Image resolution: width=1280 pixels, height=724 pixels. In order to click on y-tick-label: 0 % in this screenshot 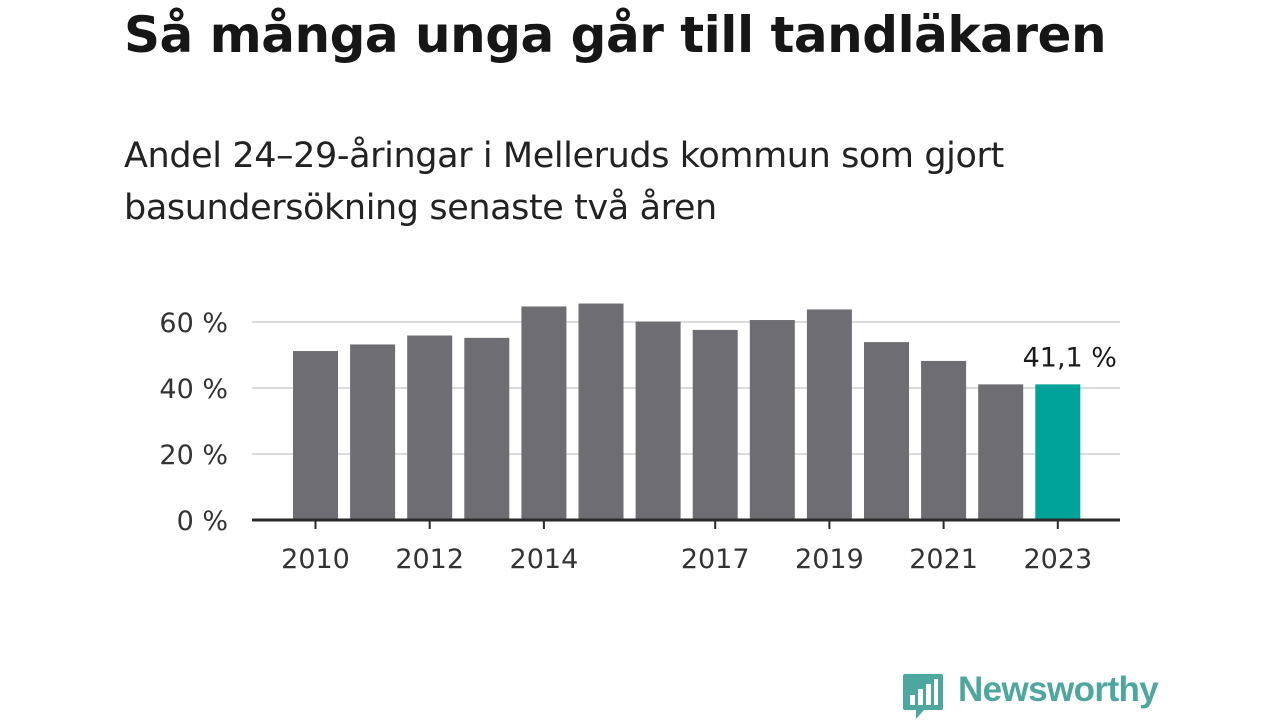, I will do `click(202, 521)`.